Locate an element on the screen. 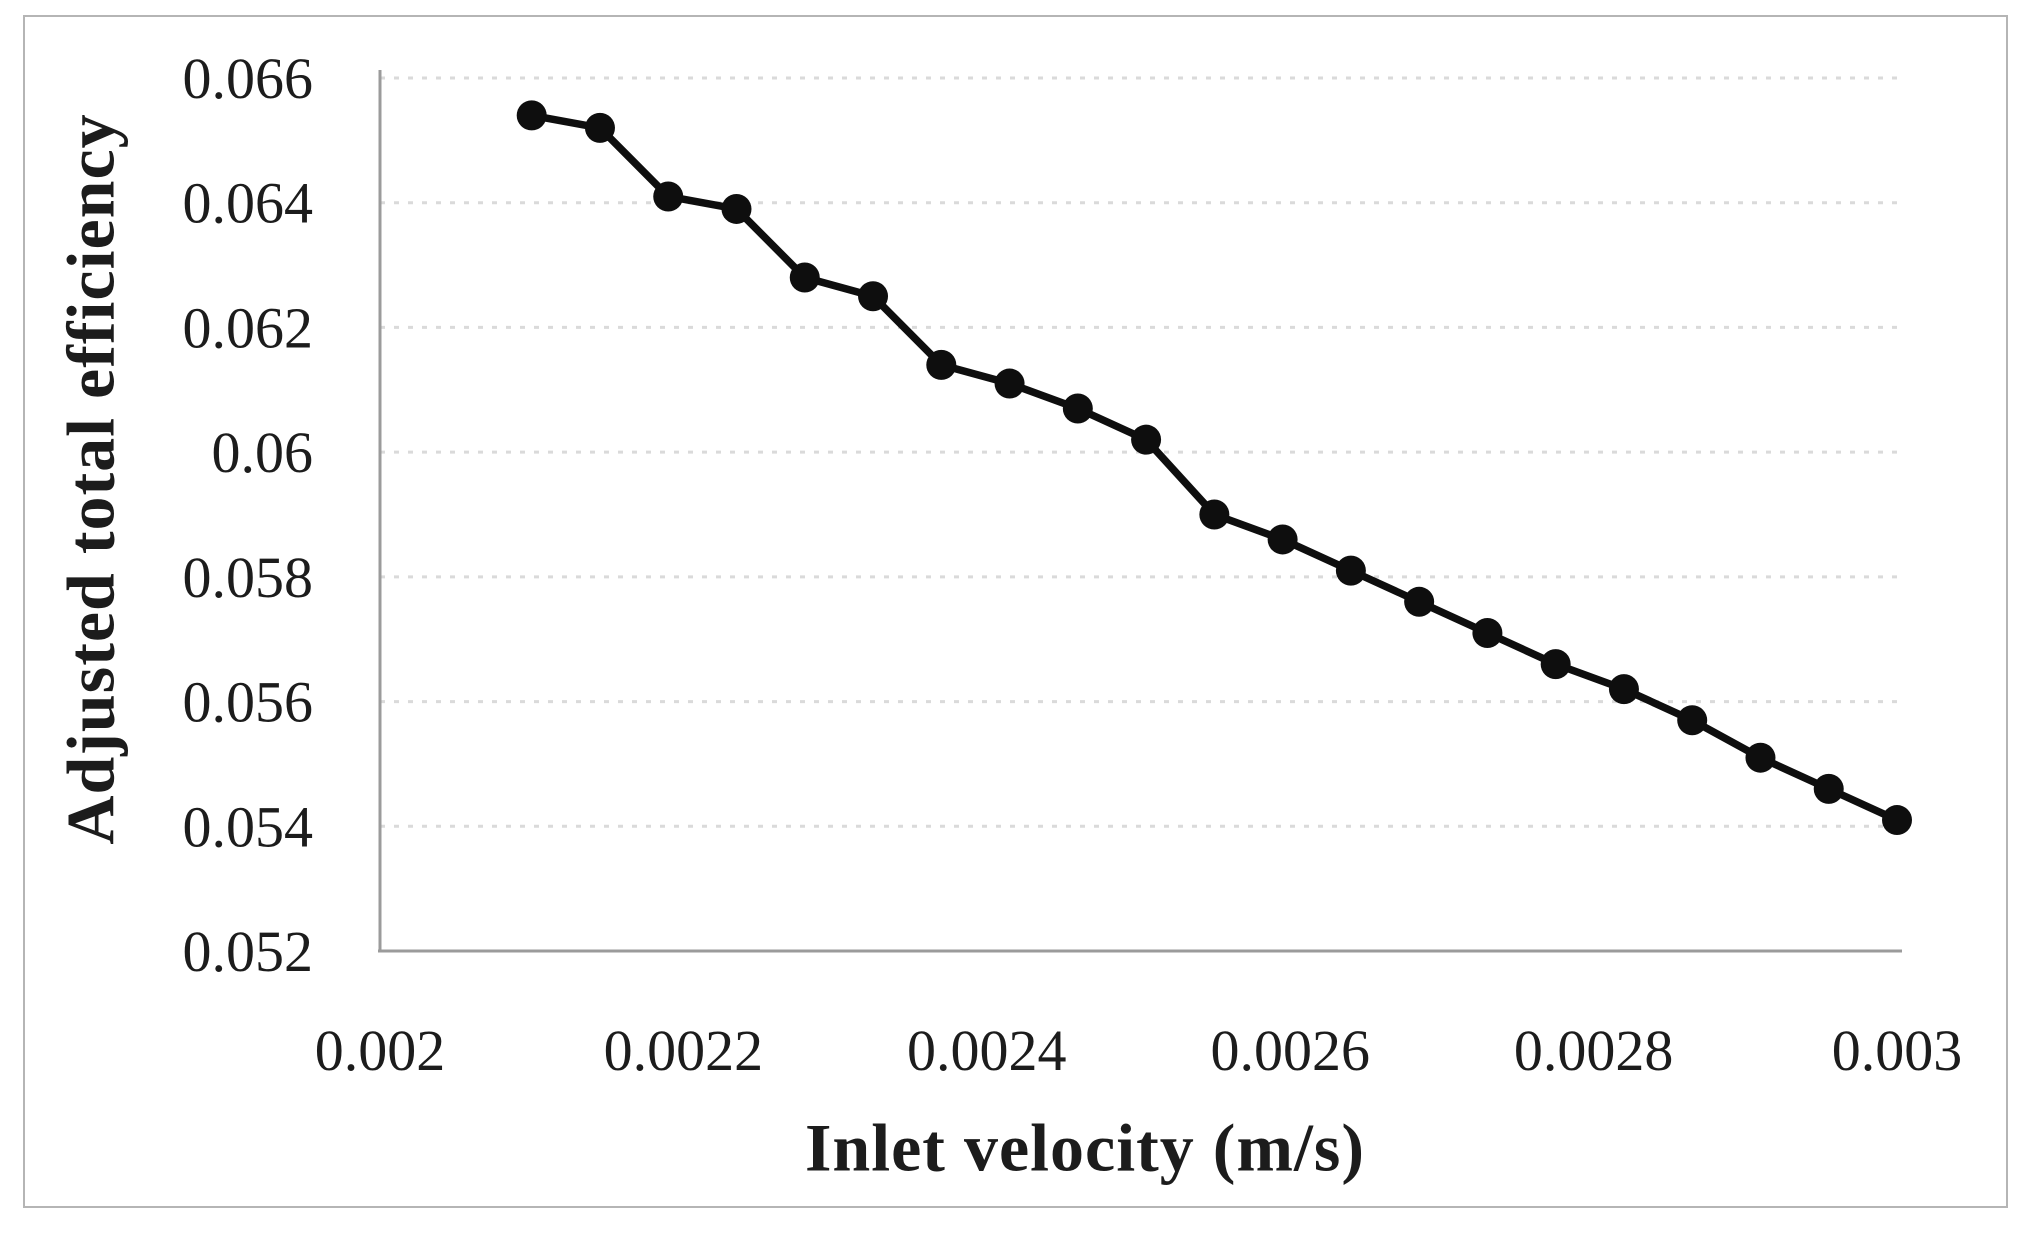  y-tick-label: 0.06 is located at coordinates (263, 452).